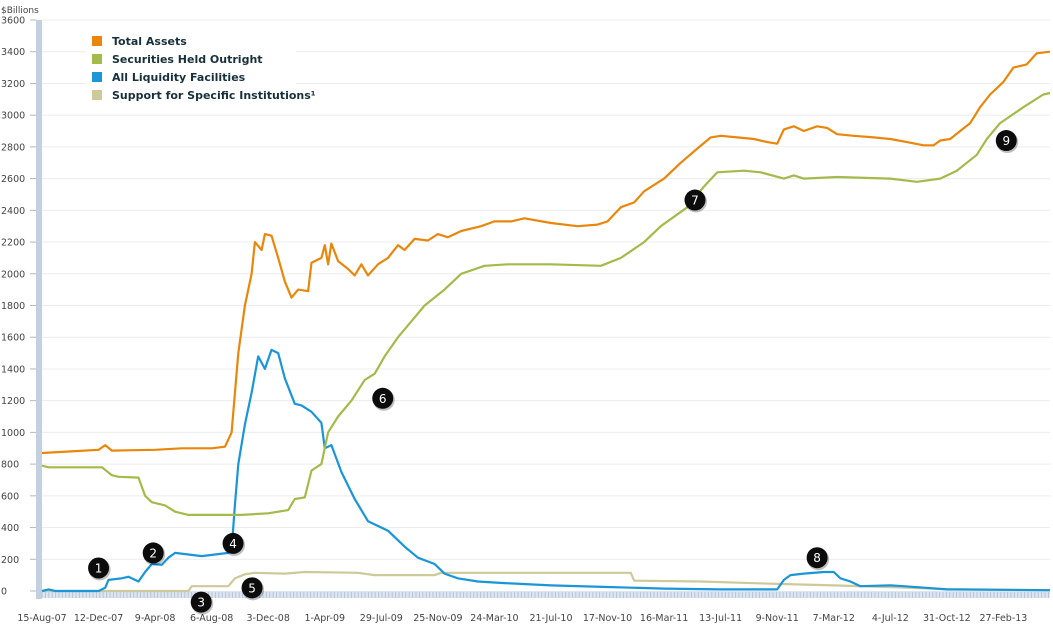  I want to click on y-tick-label: 800, so click(10, 465).